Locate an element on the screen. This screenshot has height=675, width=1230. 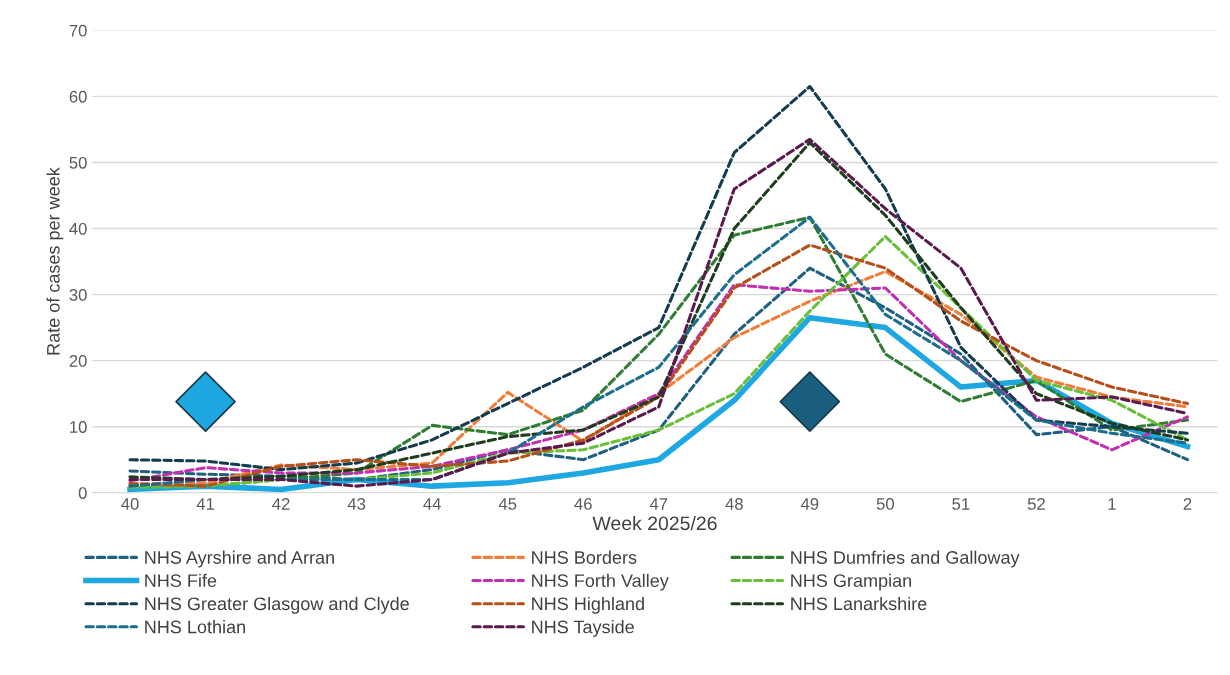
legend-label: NHS Tayside is located at coordinates (583, 628).